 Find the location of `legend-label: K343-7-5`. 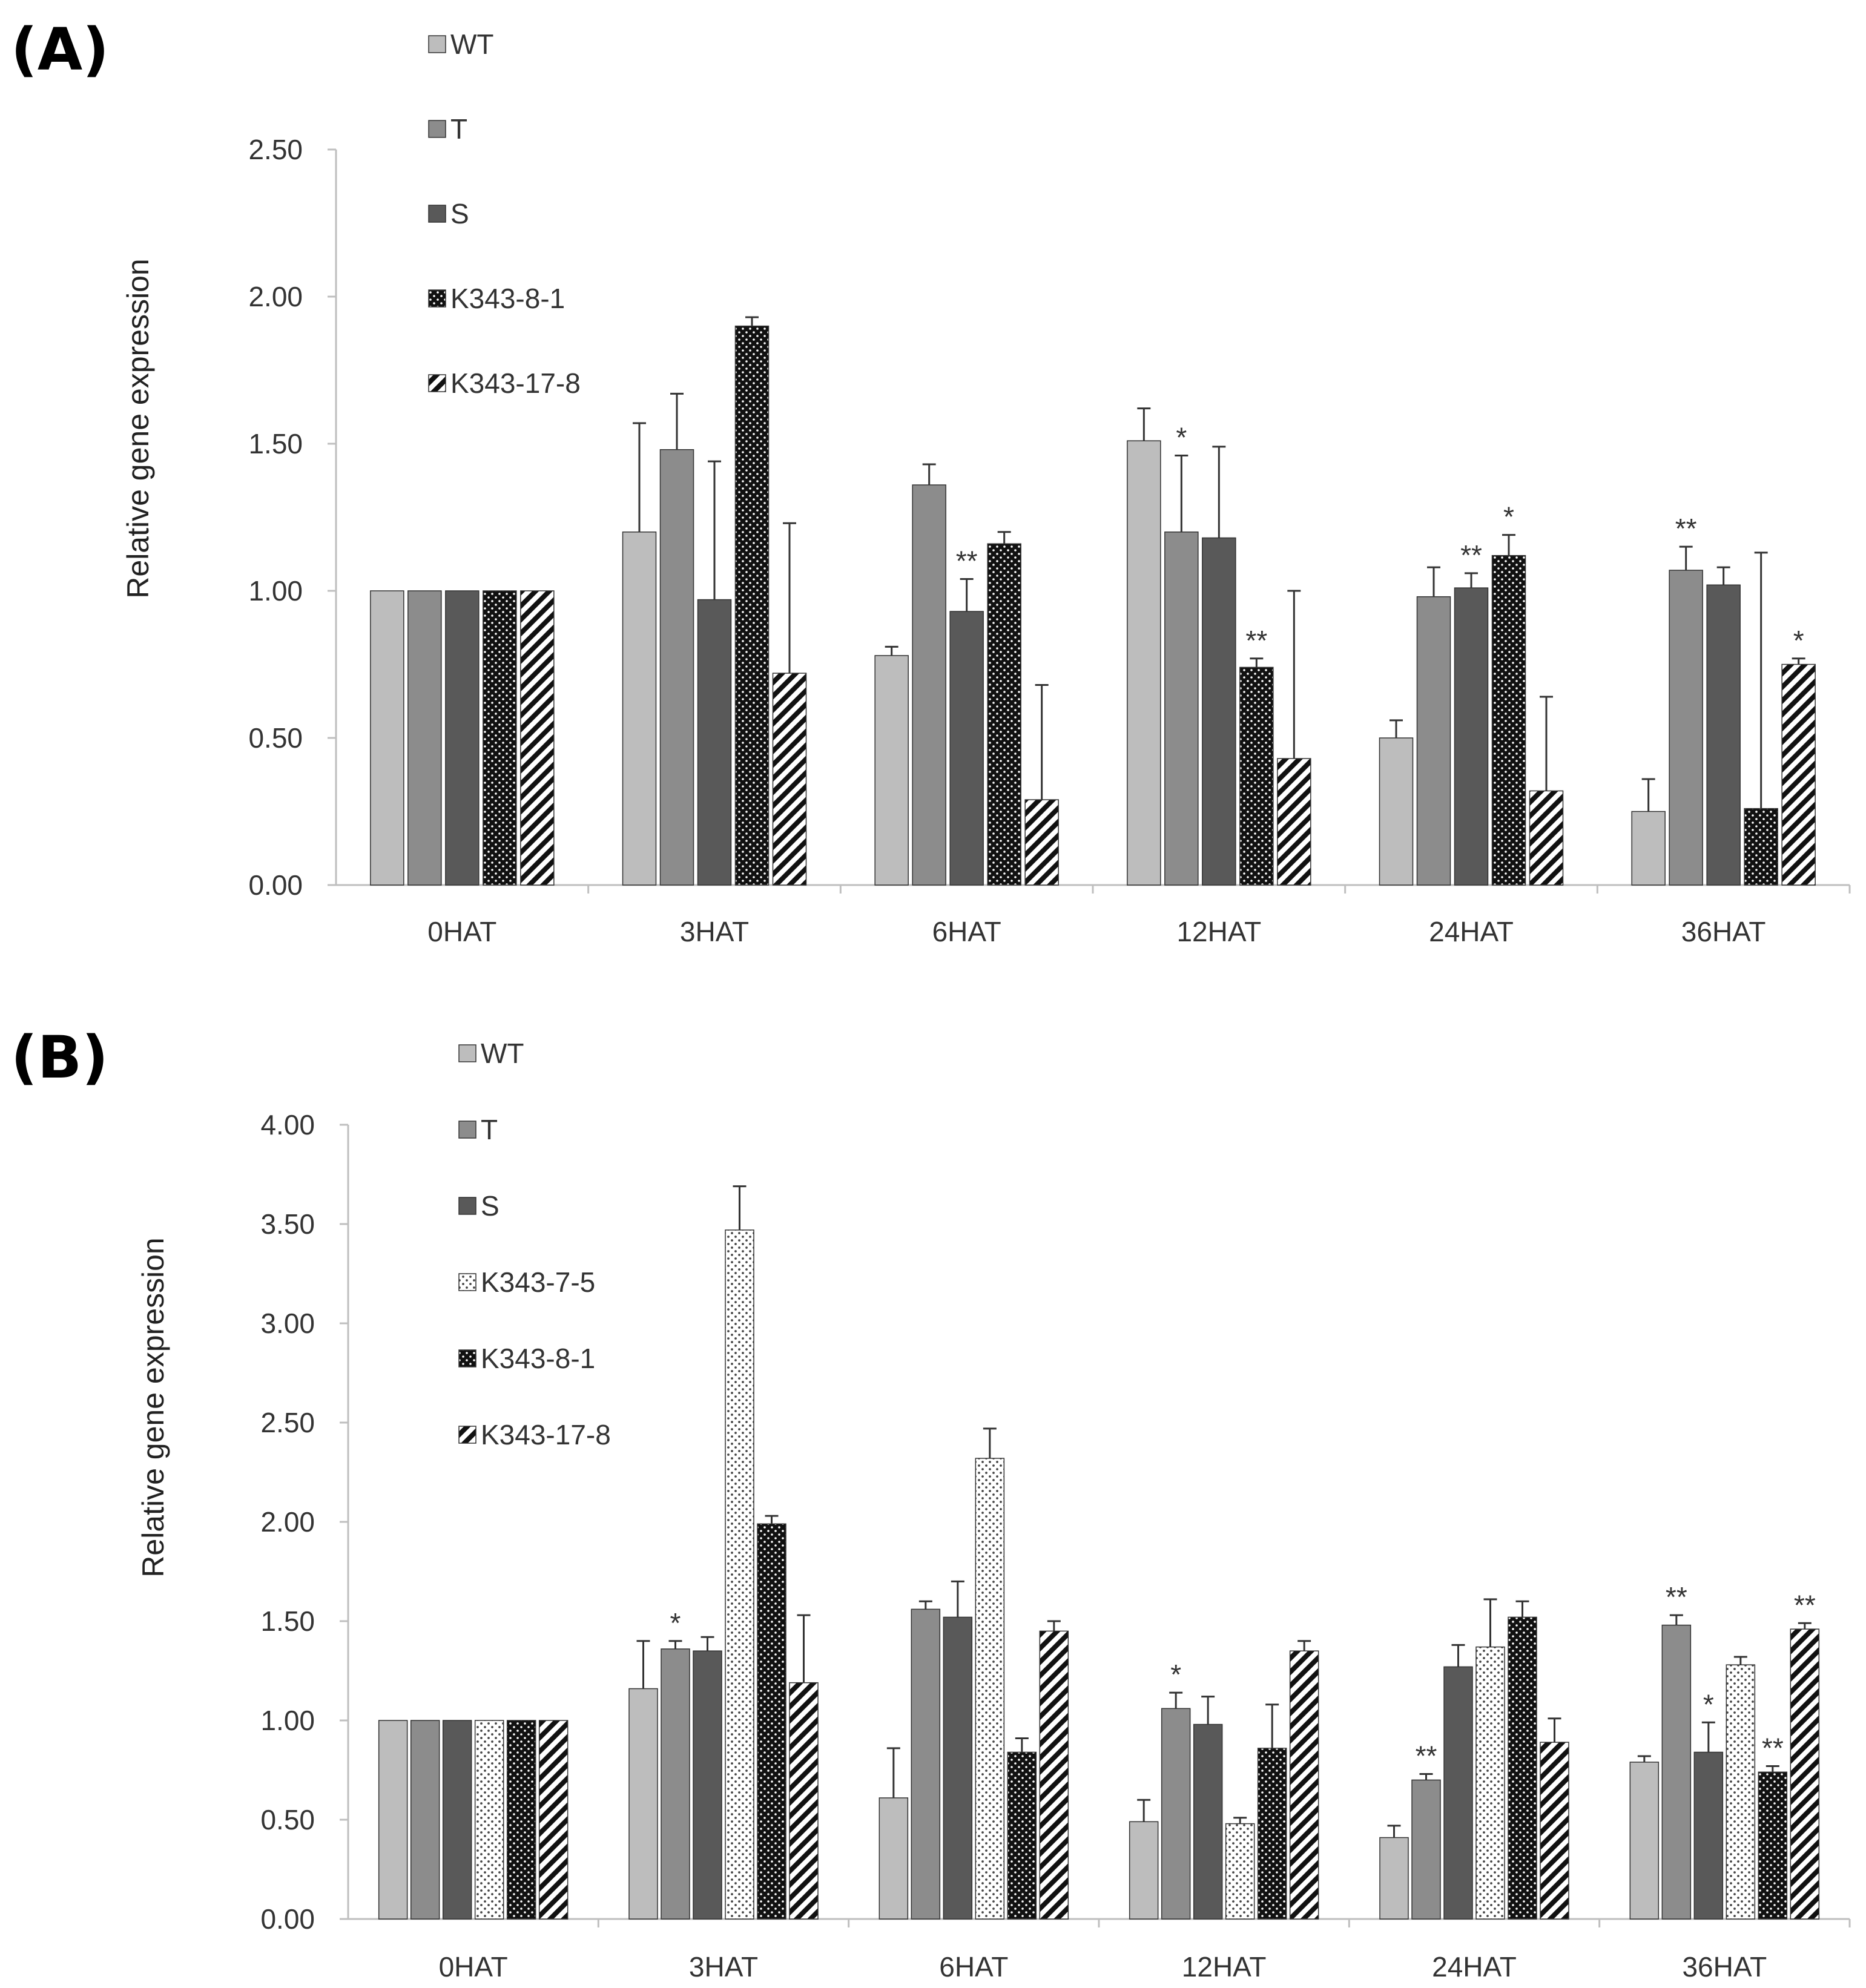

legend-label: K343-7-5 is located at coordinates (538, 1282).